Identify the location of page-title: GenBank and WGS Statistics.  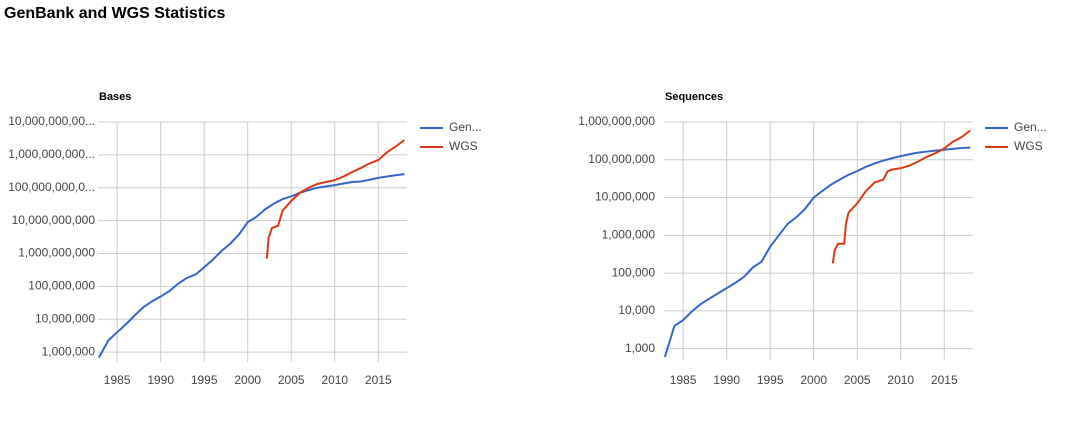
(114, 13).